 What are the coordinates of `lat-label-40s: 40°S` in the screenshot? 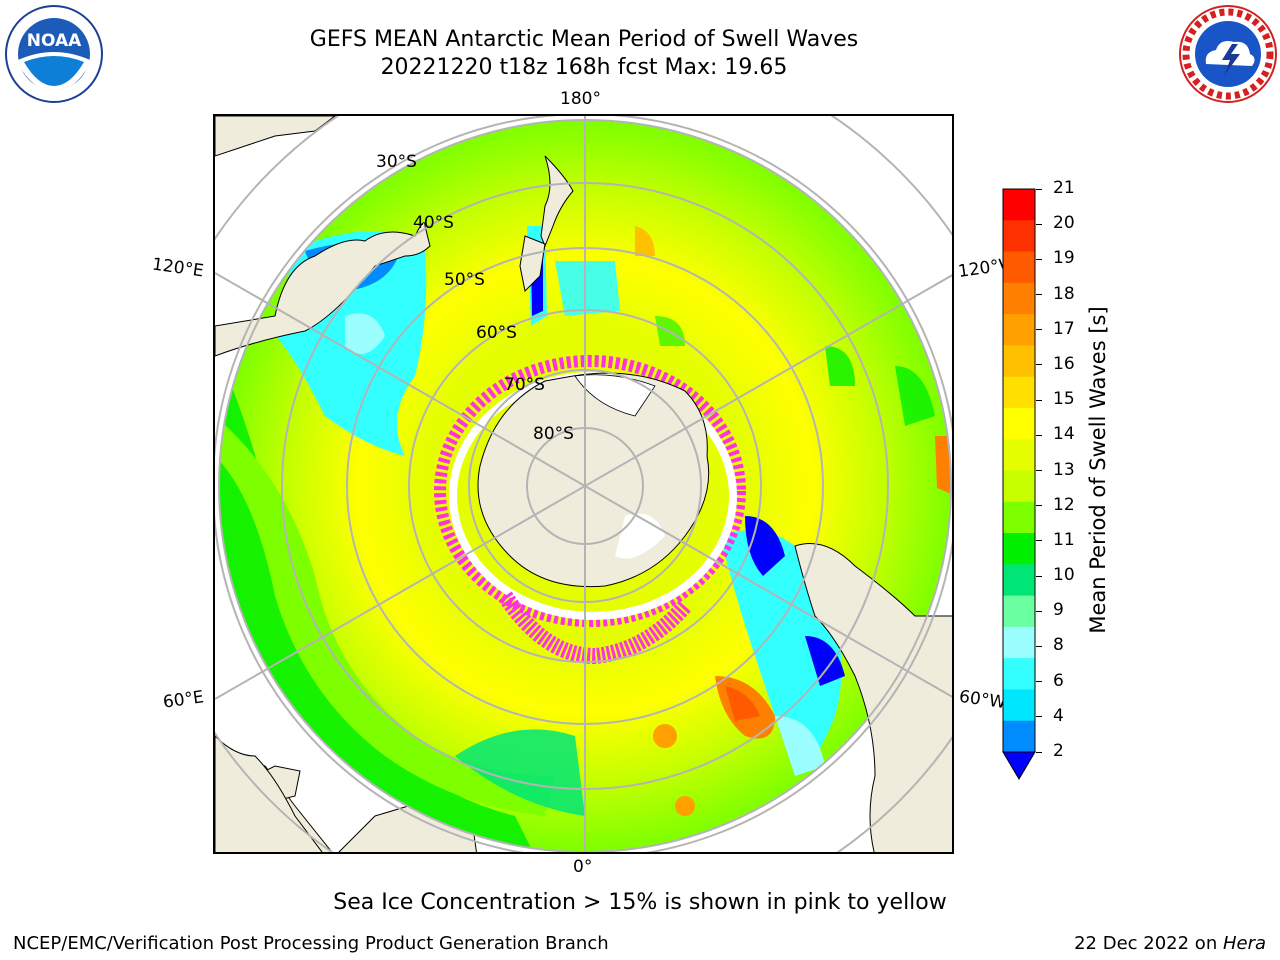 It's located at (433, 223).